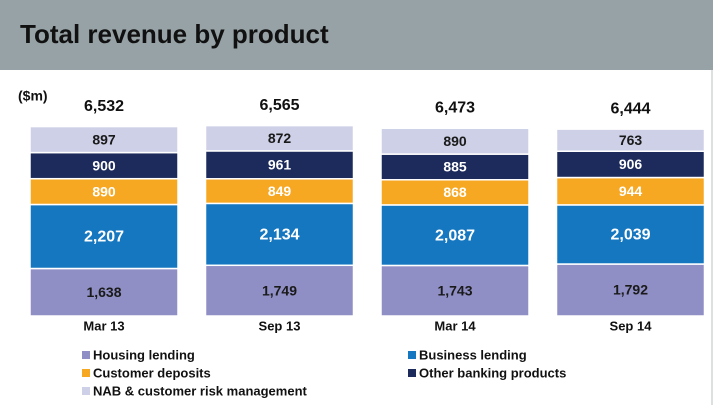 This screenshot has height=405, width=713. Describe the element at coordinates (631, 164) in the screenshot. I see `data-label: 906` at that location.